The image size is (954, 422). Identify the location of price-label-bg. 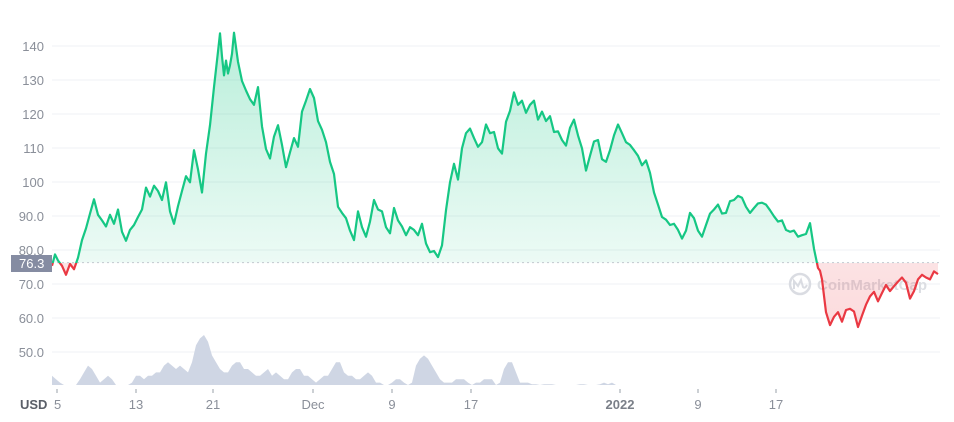
(31, 263).